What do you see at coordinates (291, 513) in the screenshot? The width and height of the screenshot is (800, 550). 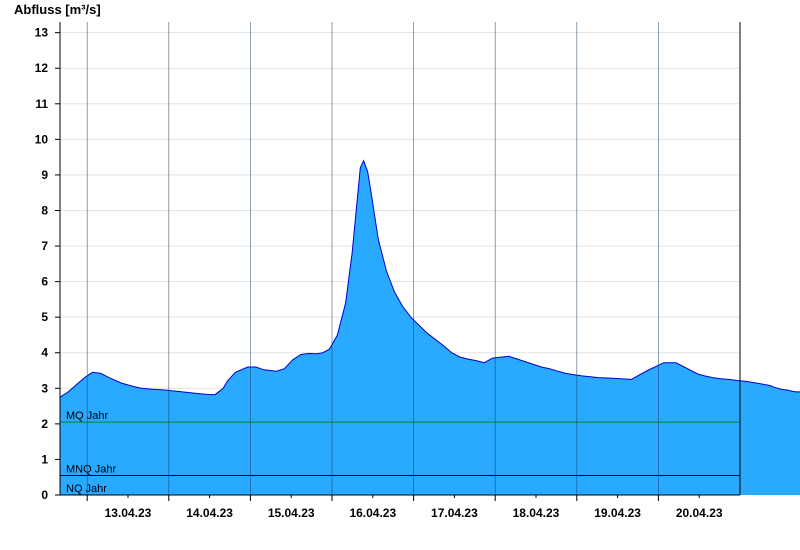 I see `x-tick-label: 15.04.23` at bounding box center [291, 513].